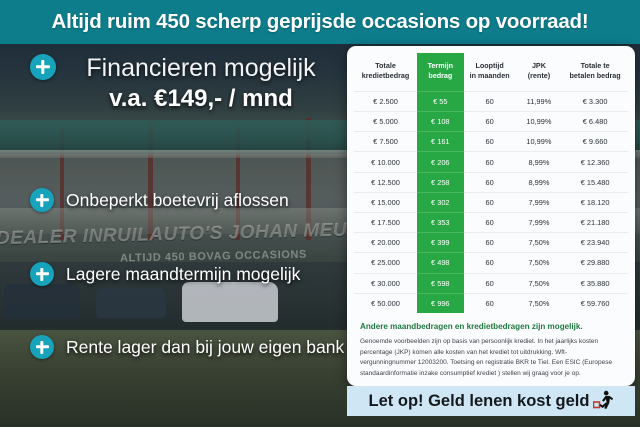 This screenshot has height=427, width=640. I want to click on table-row: € 15.000 € 302 60 7,99% € 18.120, so click(491, 202).